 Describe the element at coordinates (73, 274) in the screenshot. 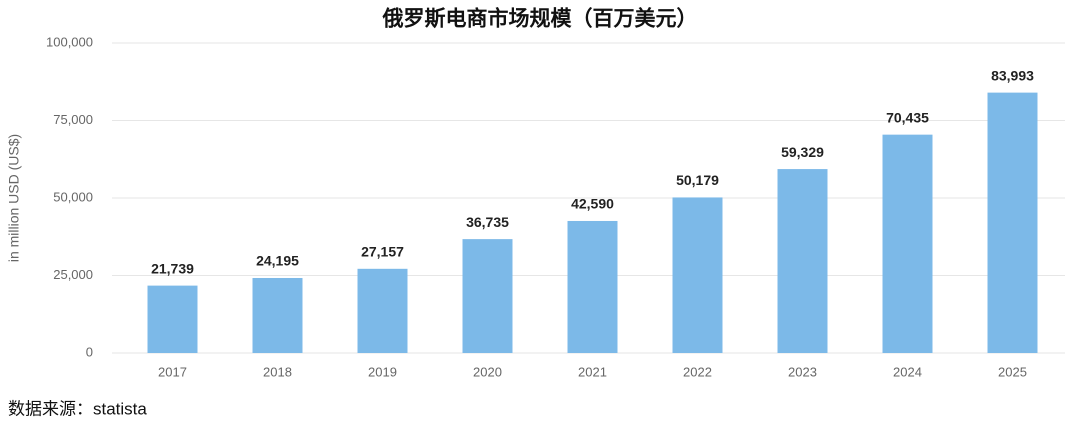

I see `y-tick-label: 25,000` at that location.